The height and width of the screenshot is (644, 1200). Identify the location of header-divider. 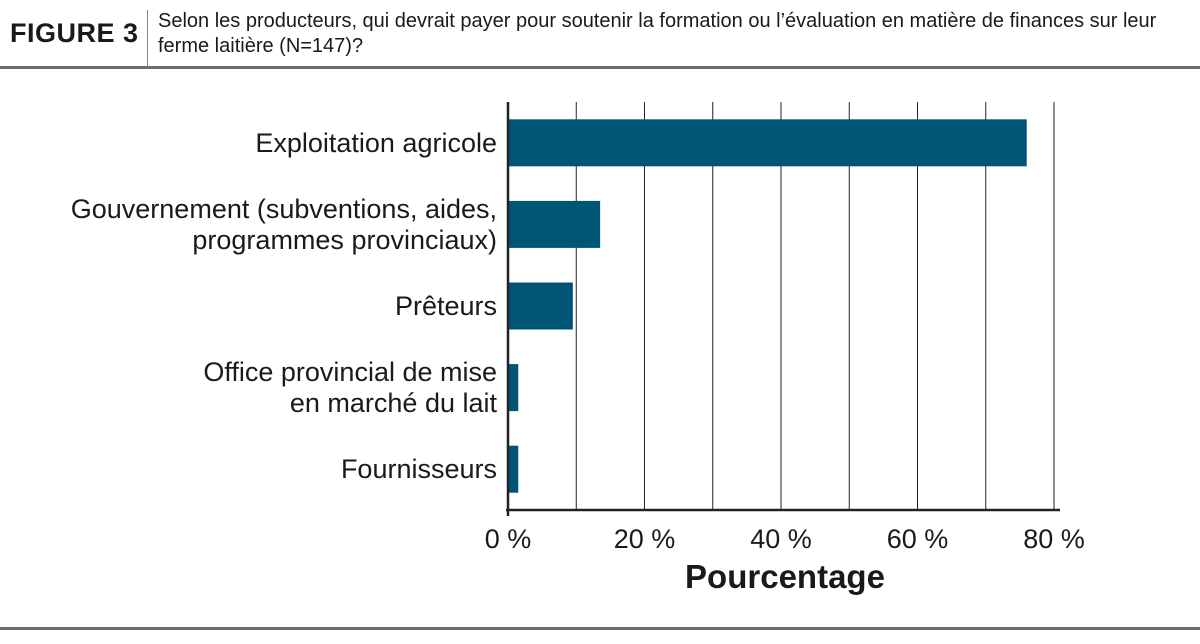
(147, 38).